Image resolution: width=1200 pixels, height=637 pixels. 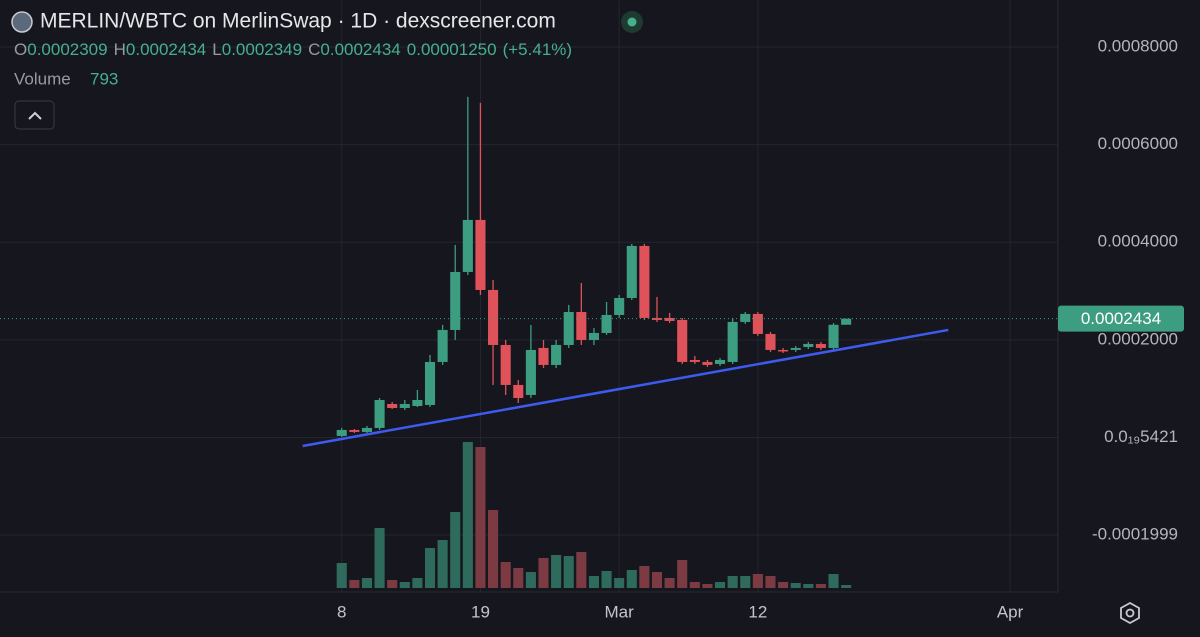 I want to click on settings-gear-center, so click(x=1130, y=613).